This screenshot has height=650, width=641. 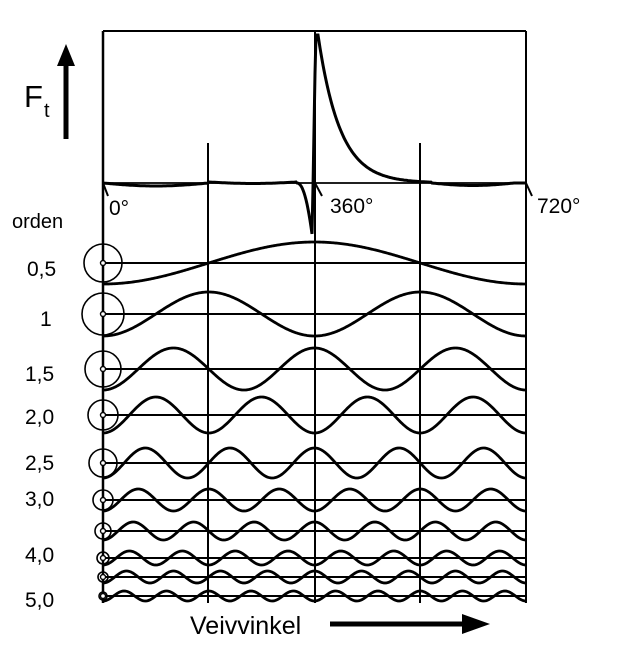 I want to click on force-up-arrow, so click(x=66, y=91).